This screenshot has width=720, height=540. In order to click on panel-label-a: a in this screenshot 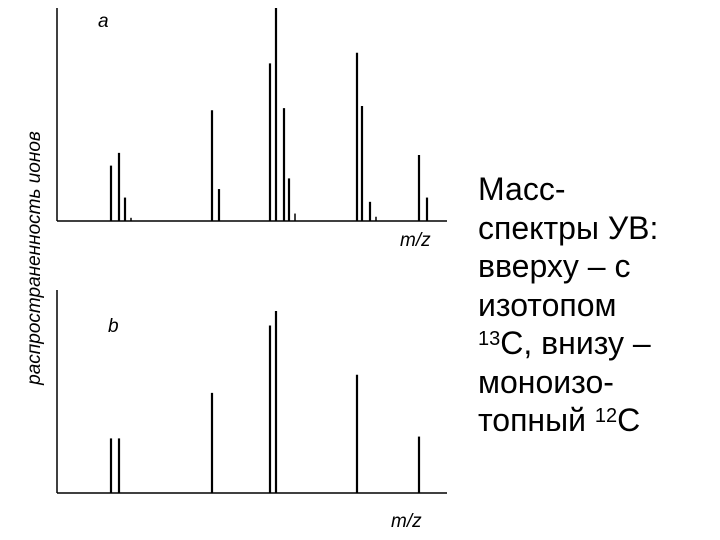, I will do `click(103, 21)`.